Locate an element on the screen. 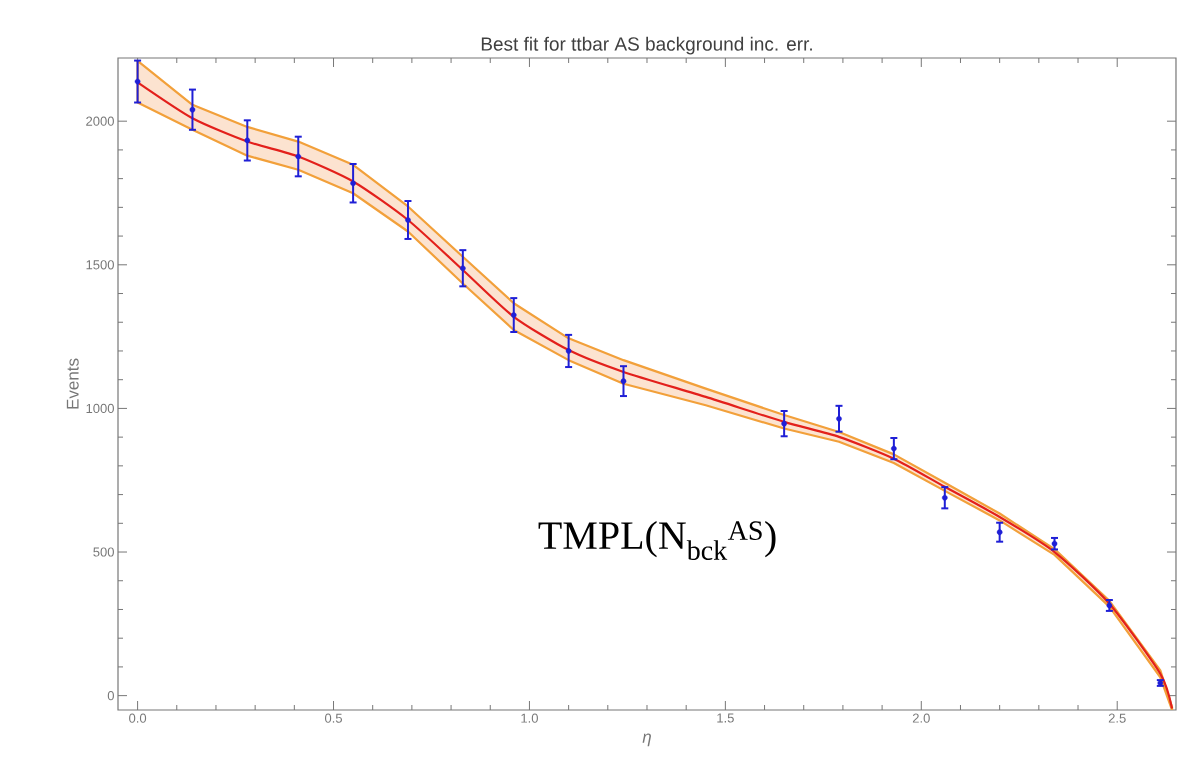  x-tick-label: 2.0 is located at coordinates (921, 718).